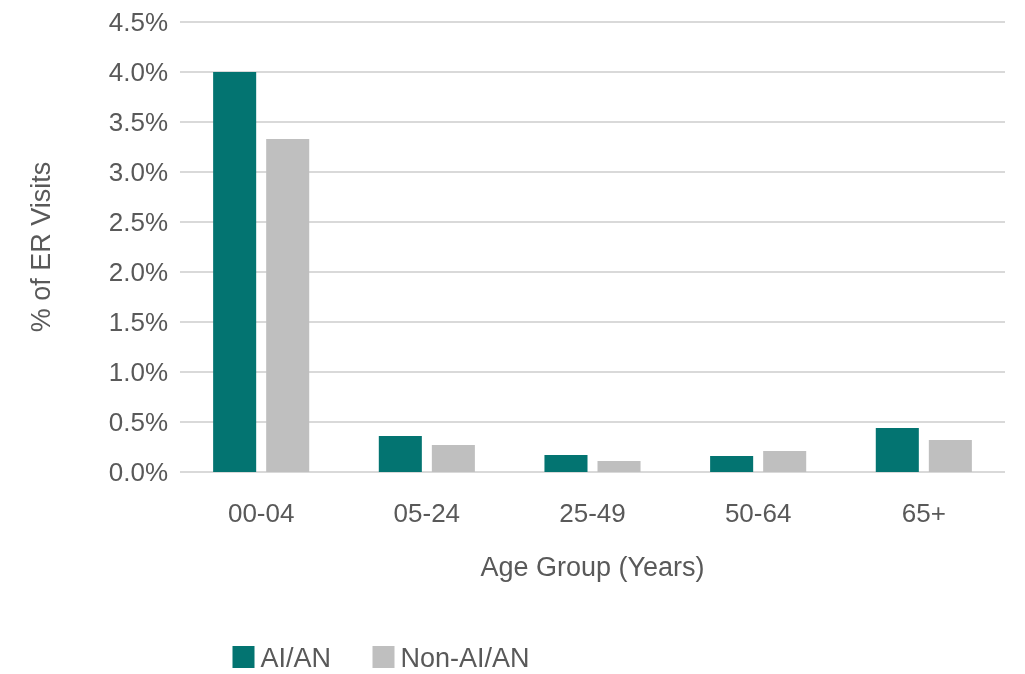  What do you see at coordinates (41, 247) in the screenshot?
I see `y-axis-title: % of ER Visits` at bounding box center [41, 247].